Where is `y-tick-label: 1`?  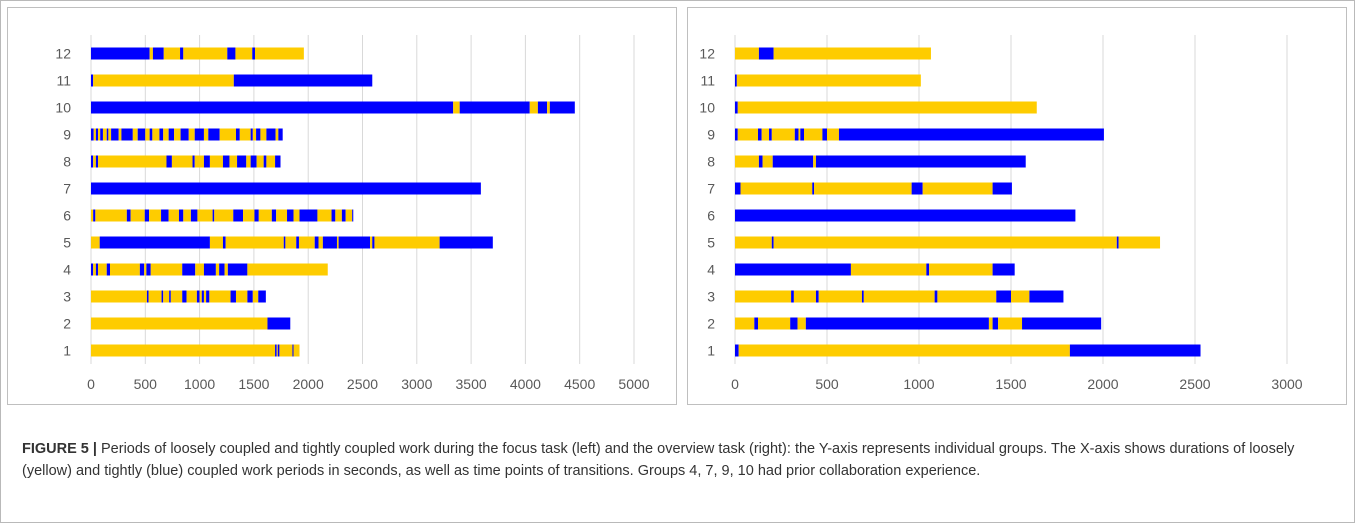
y-tick-label: 1 is located at coordinates (67, 351).